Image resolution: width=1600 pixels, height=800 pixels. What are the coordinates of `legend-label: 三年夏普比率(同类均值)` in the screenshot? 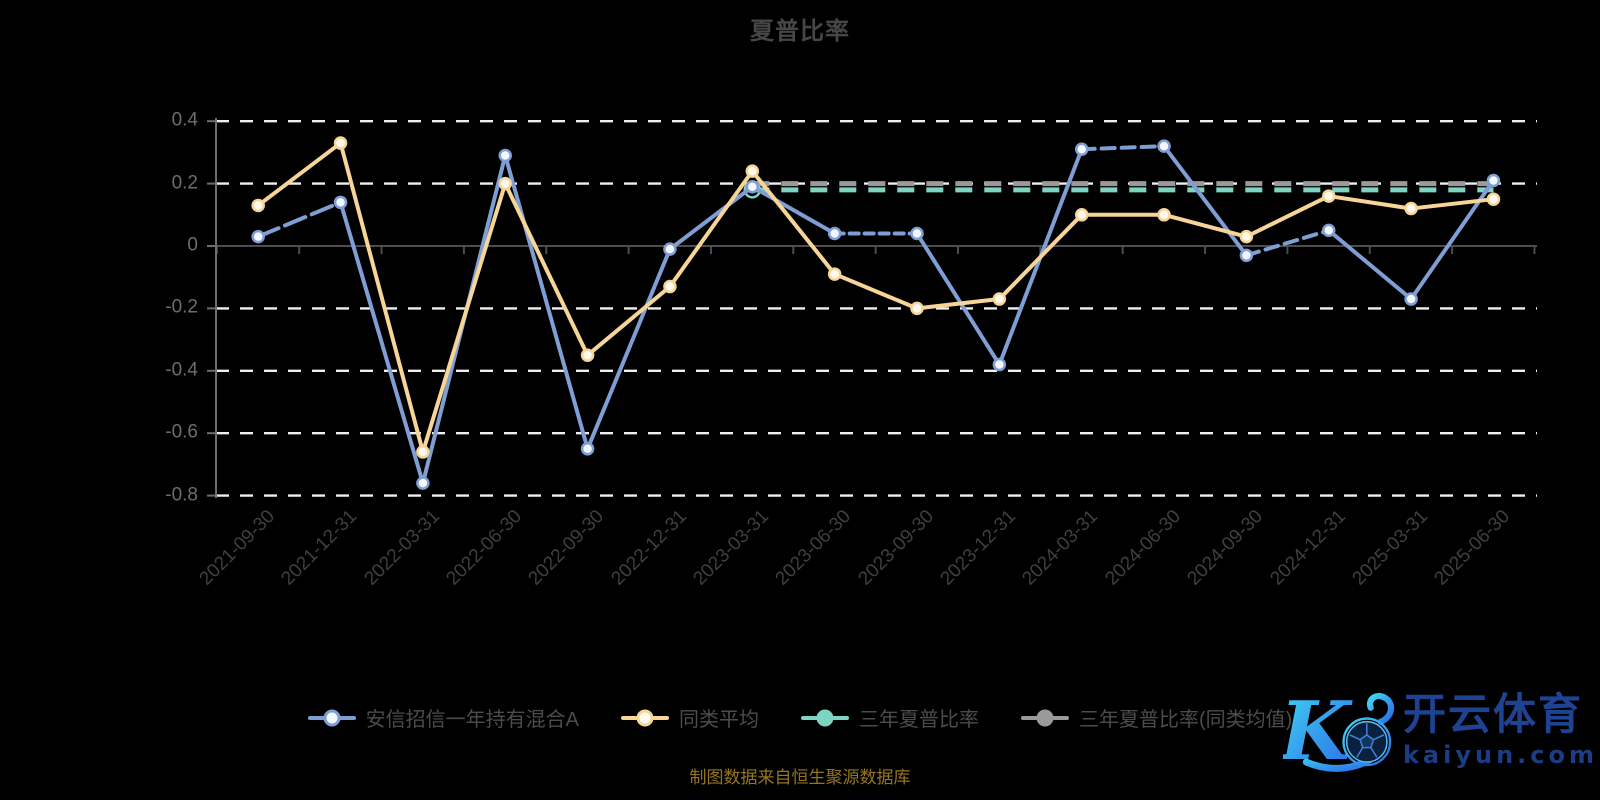 It's located at (1186, 720).